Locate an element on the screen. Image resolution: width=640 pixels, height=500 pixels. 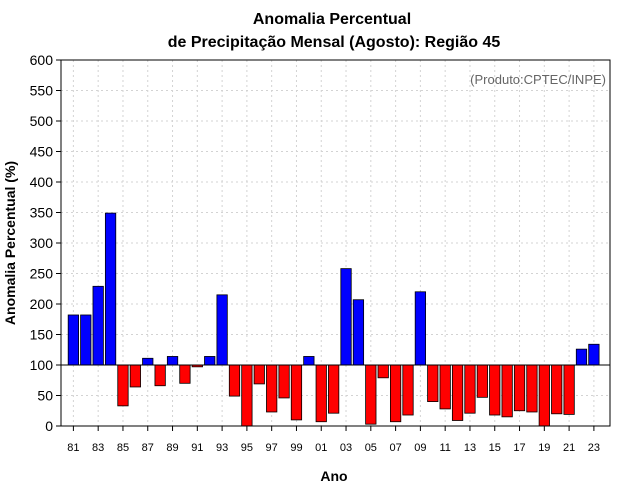
x-tick-label: 01 is located at coordinates (321, 448).